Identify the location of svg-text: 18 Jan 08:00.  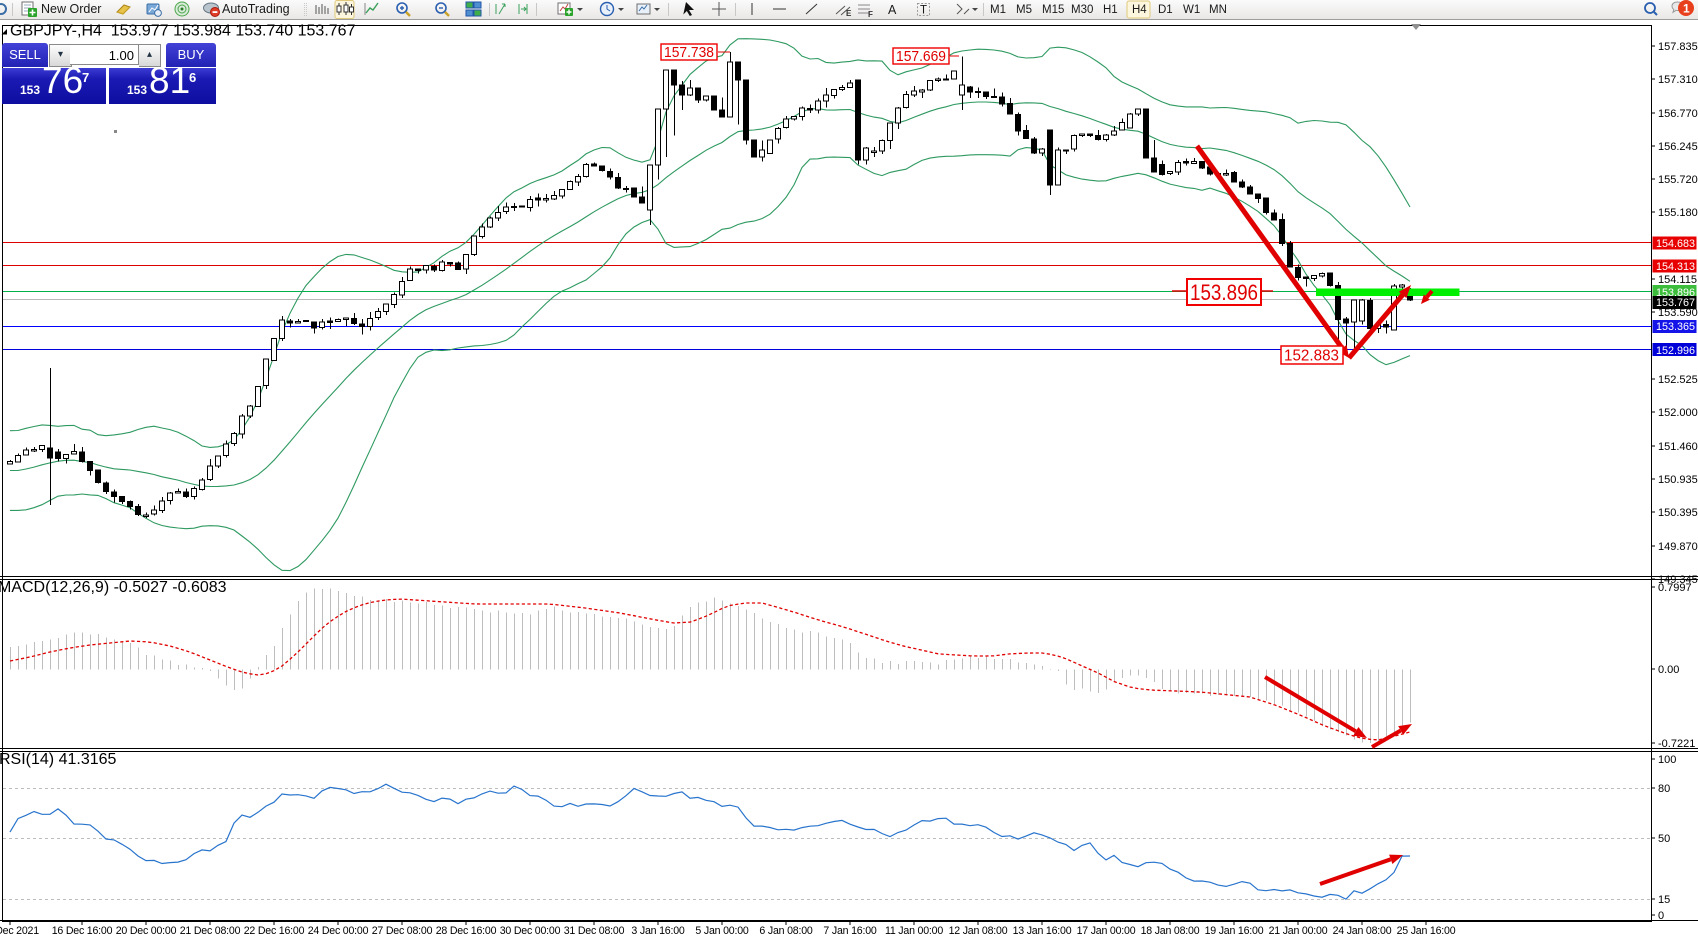
(1170, 931).